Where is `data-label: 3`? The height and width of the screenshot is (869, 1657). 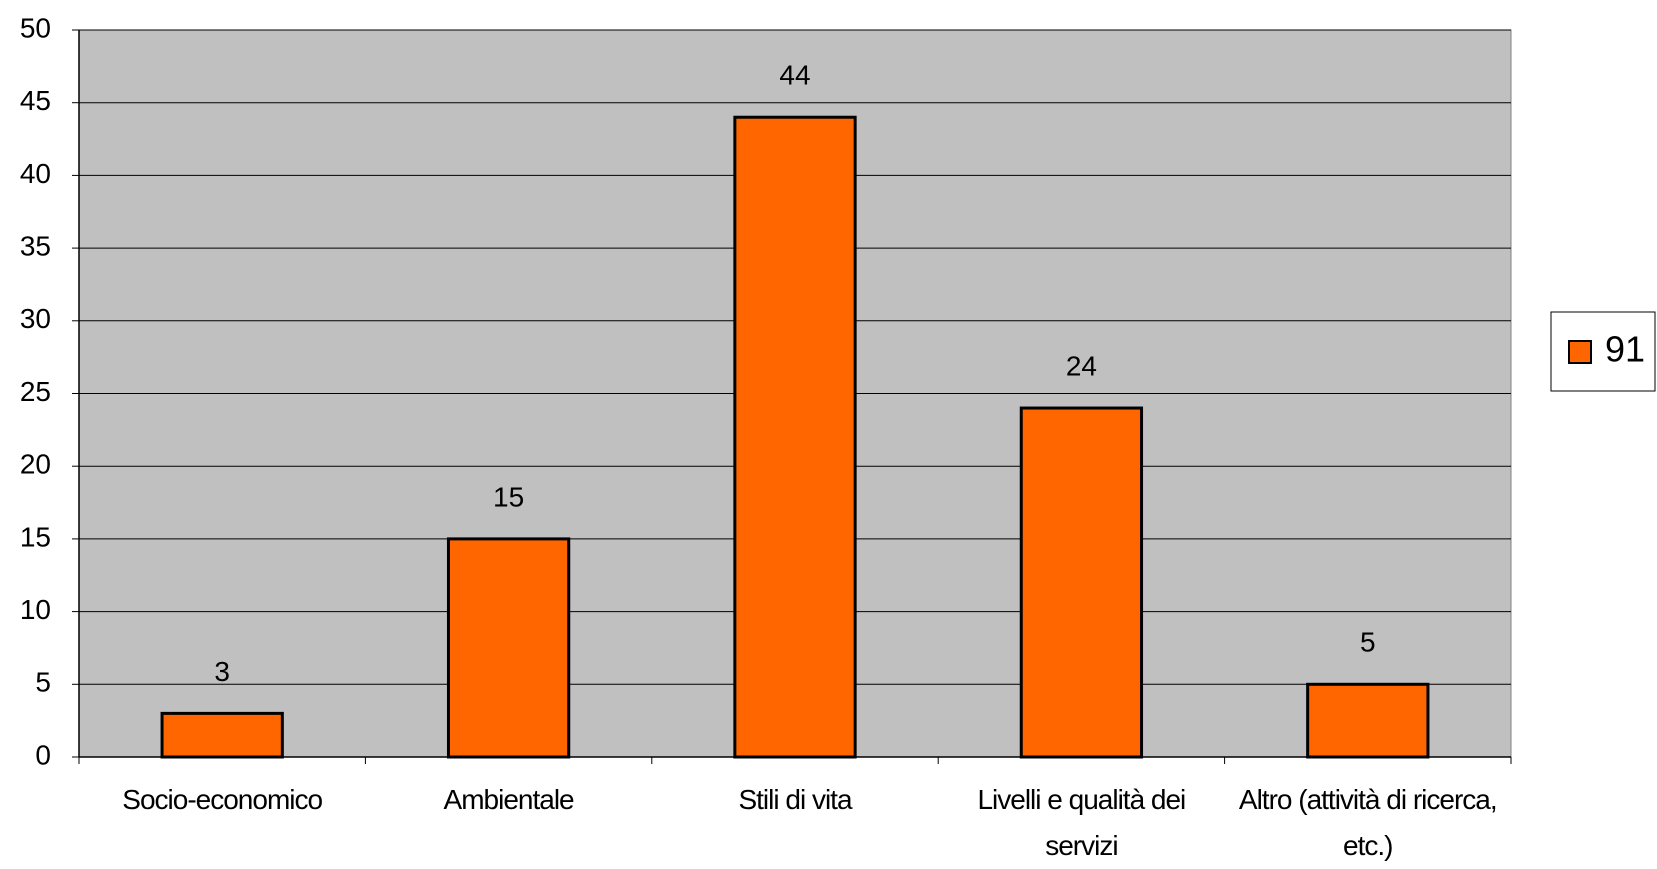 data-label: 3 is located at coordinates (222, 671).